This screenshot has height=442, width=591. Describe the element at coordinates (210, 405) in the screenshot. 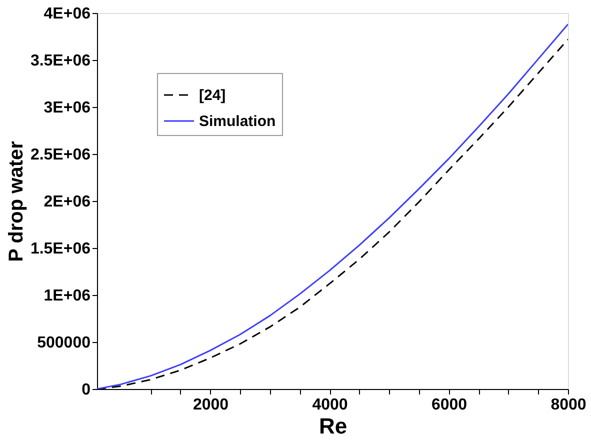

I see `x-tick-label: 2000` at that location.